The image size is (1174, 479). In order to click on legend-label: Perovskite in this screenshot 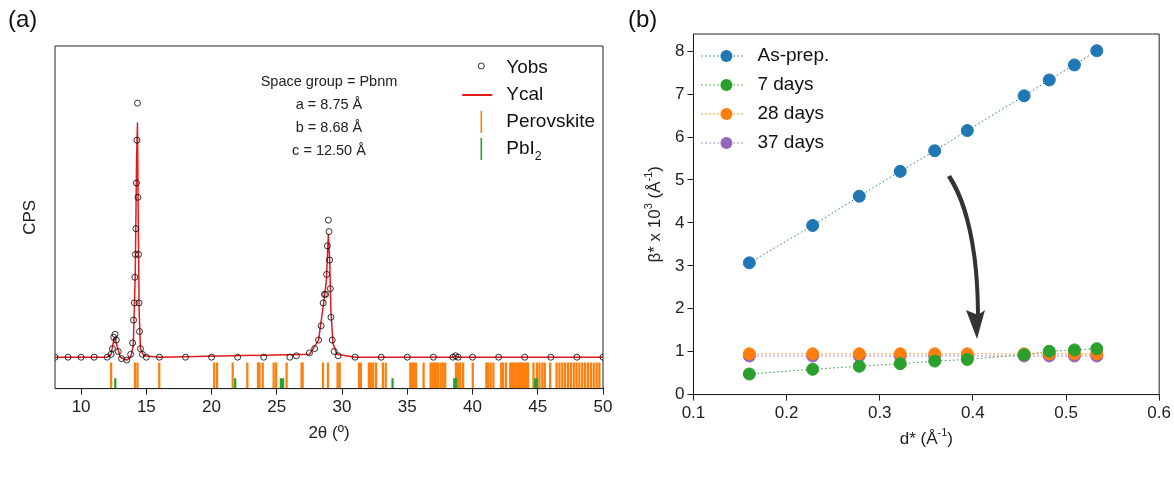, I will do `click(550, 121)`.